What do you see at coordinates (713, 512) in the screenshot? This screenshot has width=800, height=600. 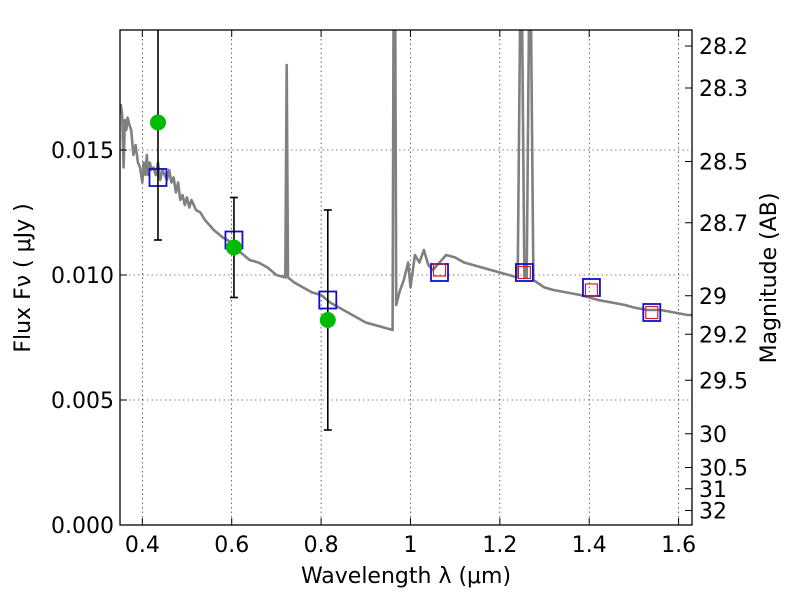 I see `right-tick-label: 32` at bounding box center [713, 512].